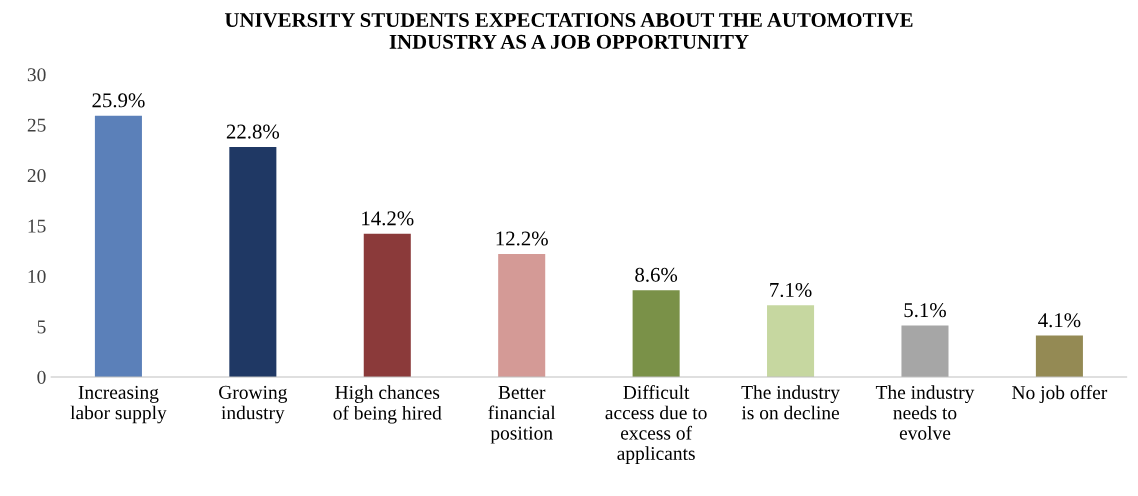 This screenshot has width=1138, height=496. What do you see at coordinates (253, 404) in the screenshot?
I see `x-tick-label: Growing industry` at bounding box center [253, 404].